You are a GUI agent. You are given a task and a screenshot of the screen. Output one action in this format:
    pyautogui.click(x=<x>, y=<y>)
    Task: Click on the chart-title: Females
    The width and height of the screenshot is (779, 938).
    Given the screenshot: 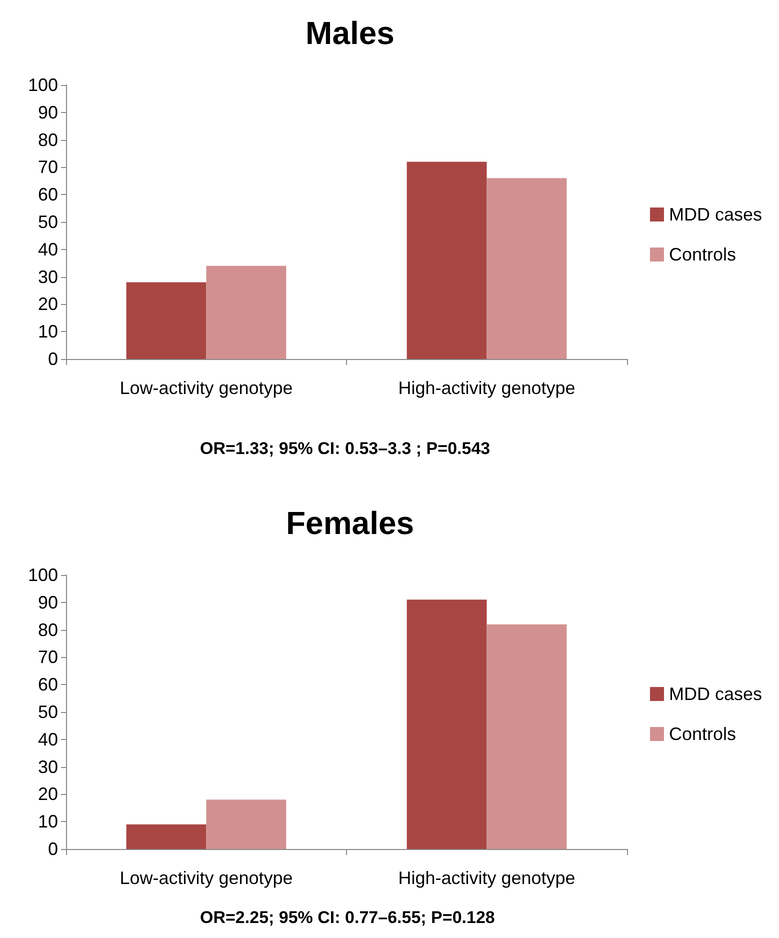 What is the action you would take?
    pyautogui.click(x=350, y=523)
    